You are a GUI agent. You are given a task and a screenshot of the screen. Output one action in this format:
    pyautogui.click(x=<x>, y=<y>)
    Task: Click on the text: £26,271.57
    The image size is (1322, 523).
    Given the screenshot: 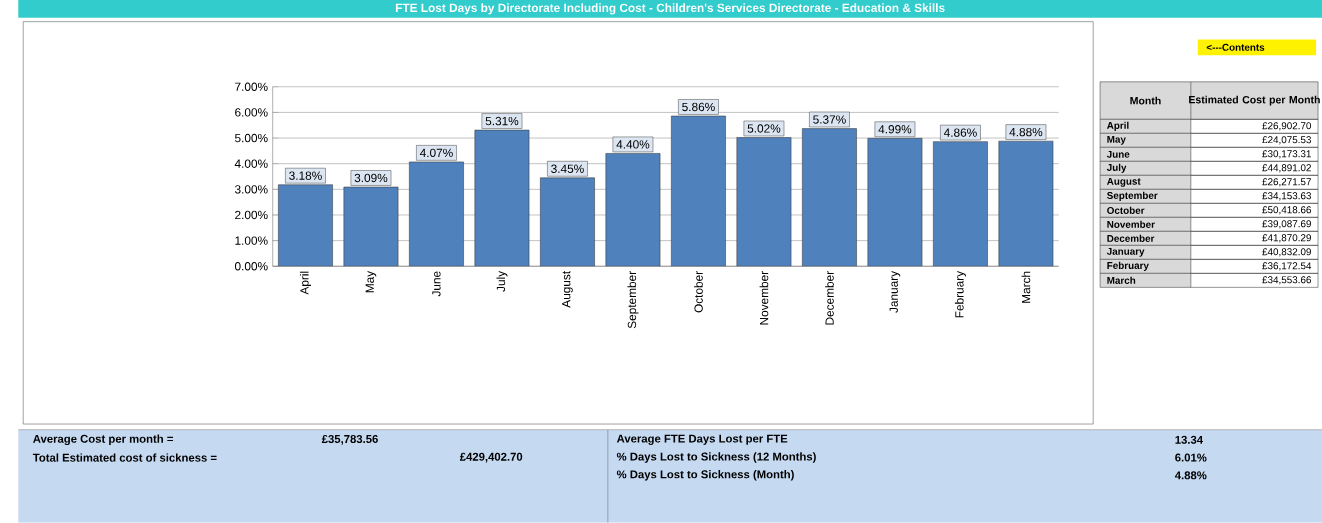 What is the action you would take?
    pyautogui.click(x=1286, y=182)
    